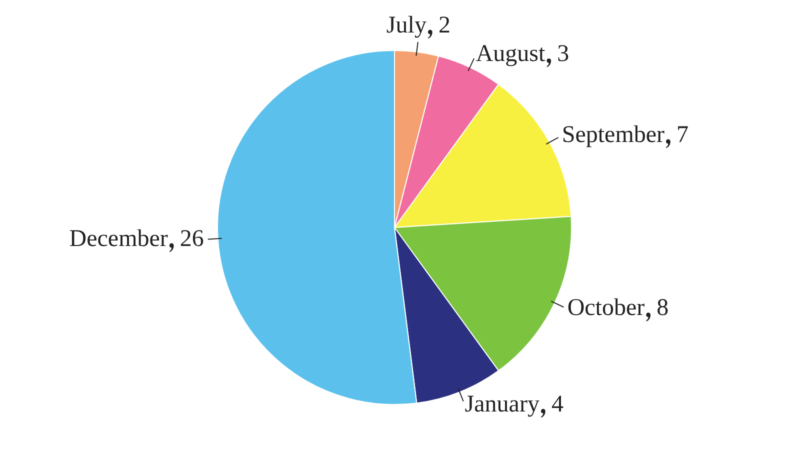  I want to click on slice-label: September, so click(613, 135).